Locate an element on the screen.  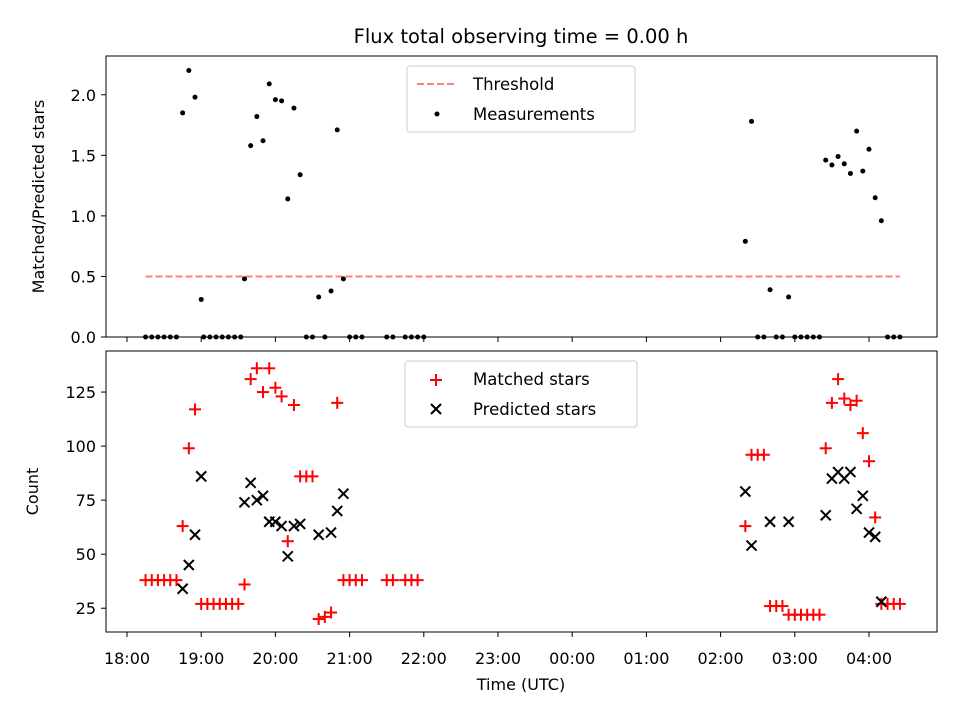
top-legend: Threshold Measurements is located at coordinates (521, 99).